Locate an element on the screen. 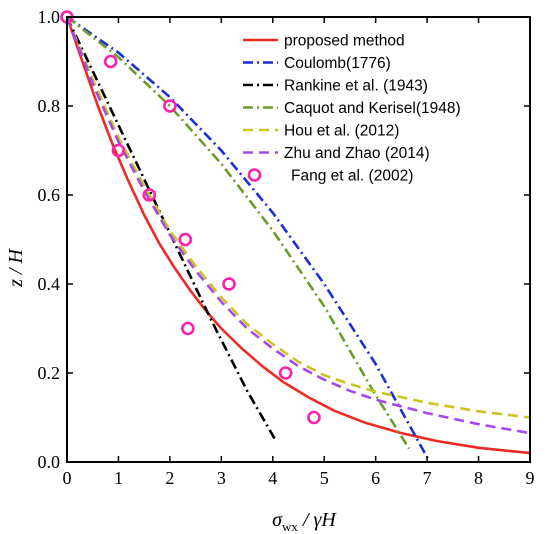 The width and height of the screenshot is (550, 534). legend-label: Caquot and Kerisel(1948) is located at coordinates (372, 108).